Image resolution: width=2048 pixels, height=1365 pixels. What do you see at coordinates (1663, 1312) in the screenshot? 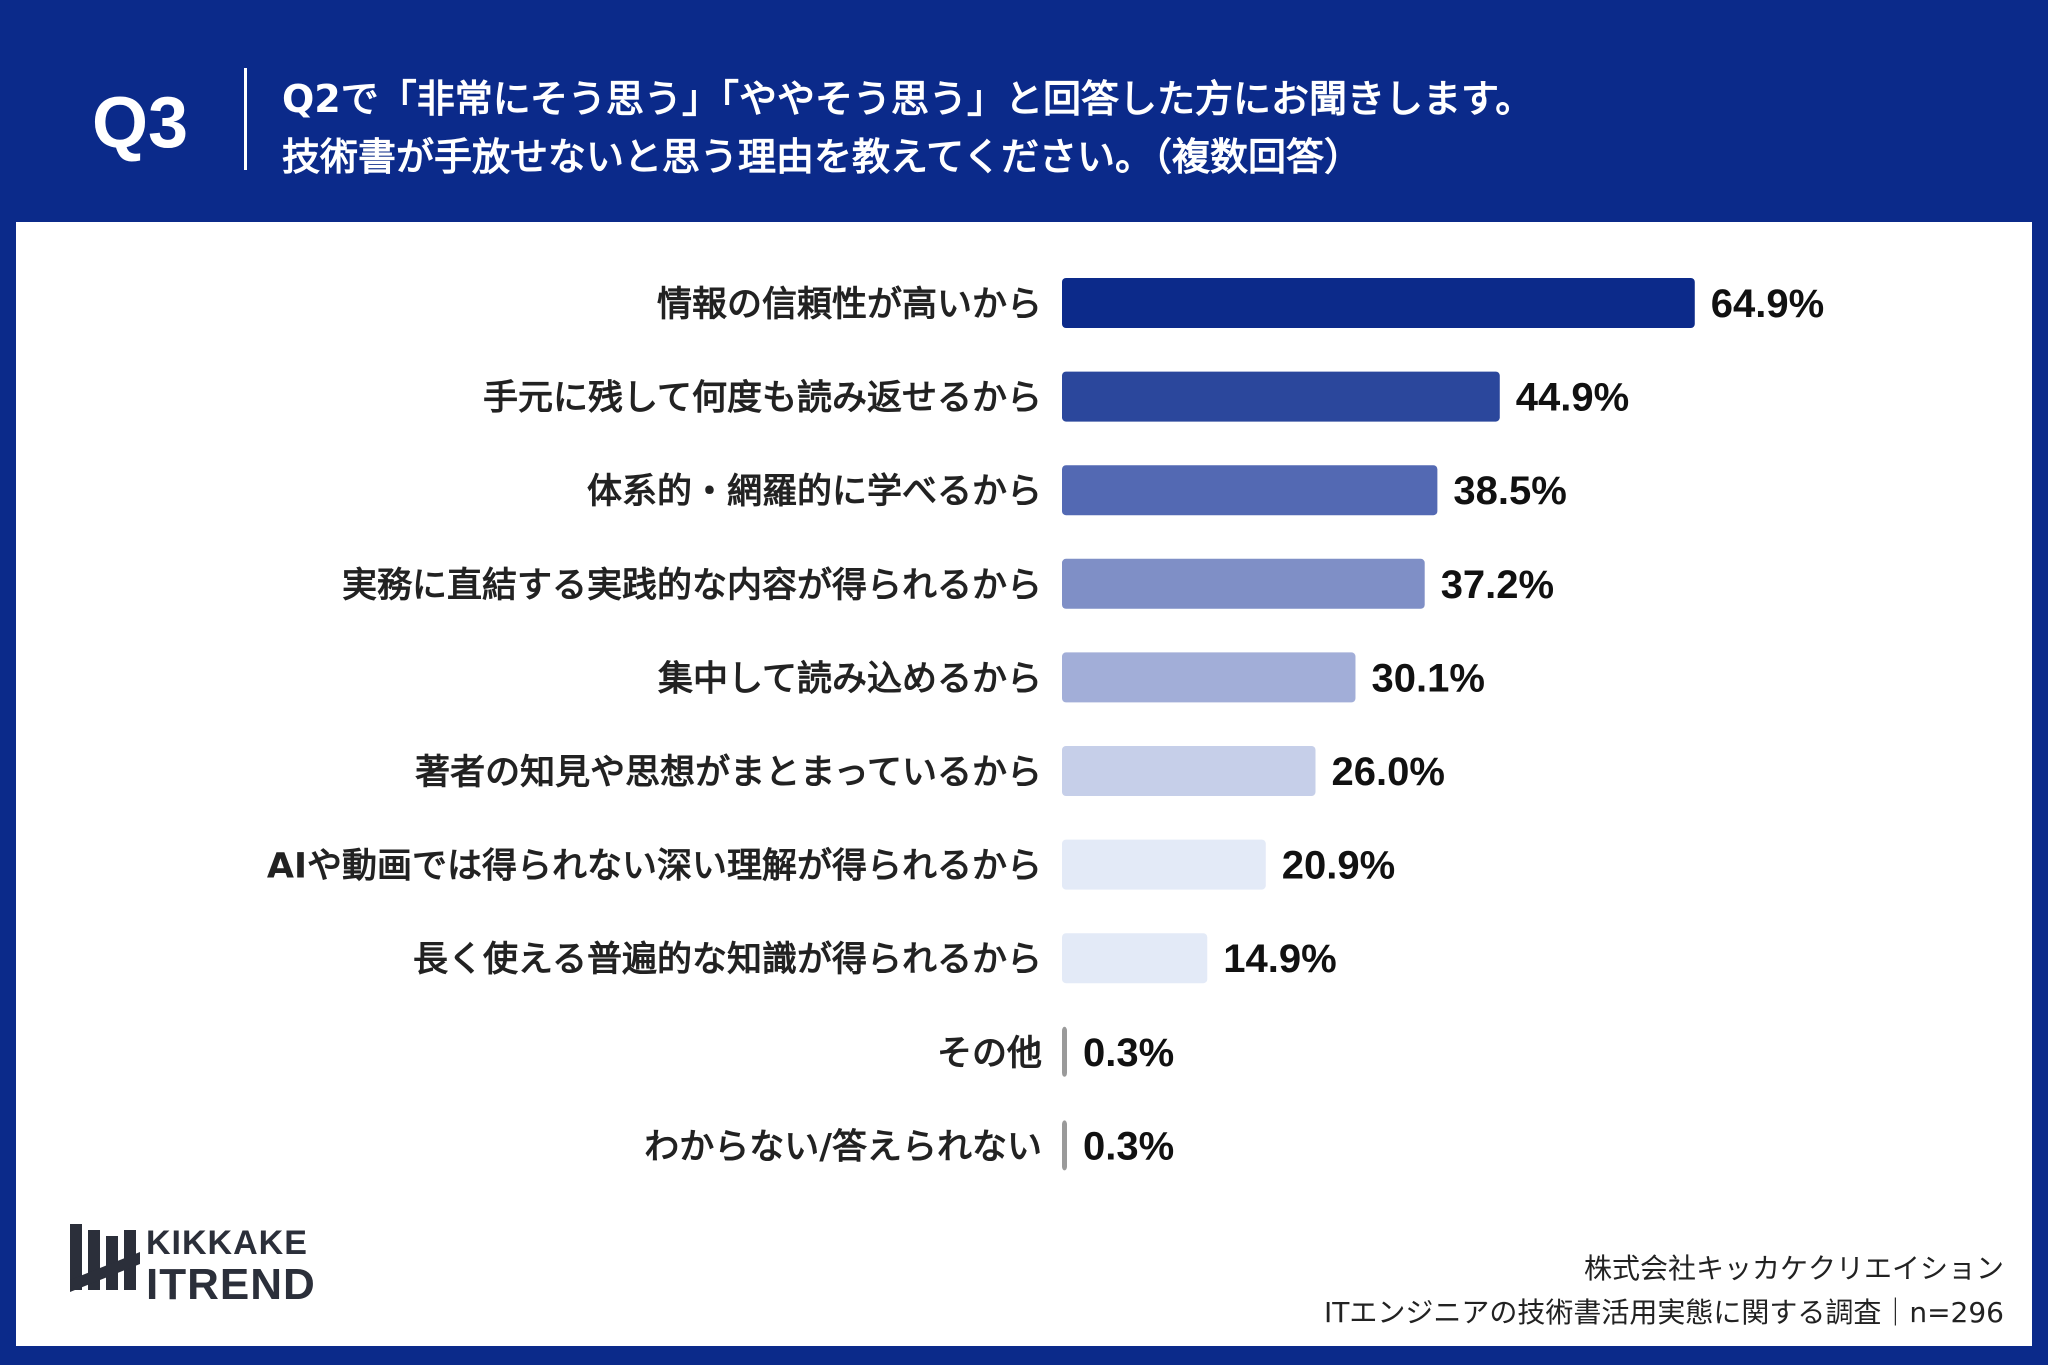
I see `survey-name: ITエンジニアの技術書活用実態に関する調査｜n=296` at bounding box center [1663, 1312].